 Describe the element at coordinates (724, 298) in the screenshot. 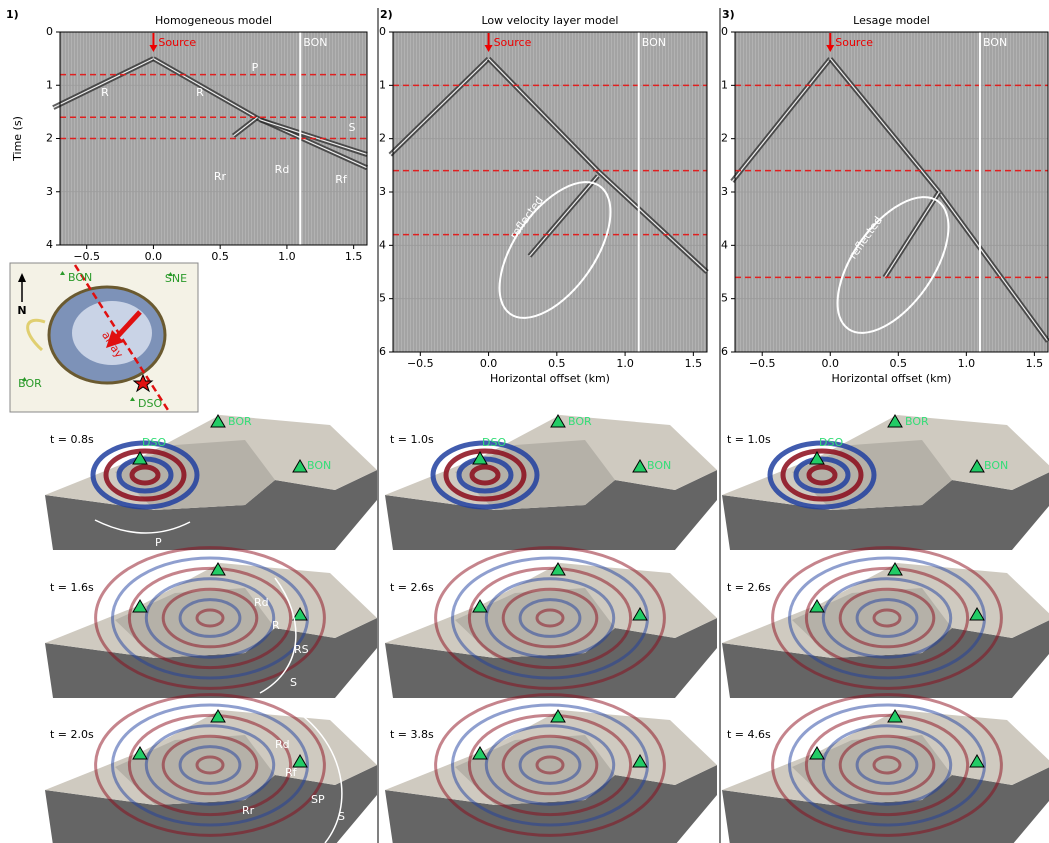

I see `y-tick-label: 5` at that location.